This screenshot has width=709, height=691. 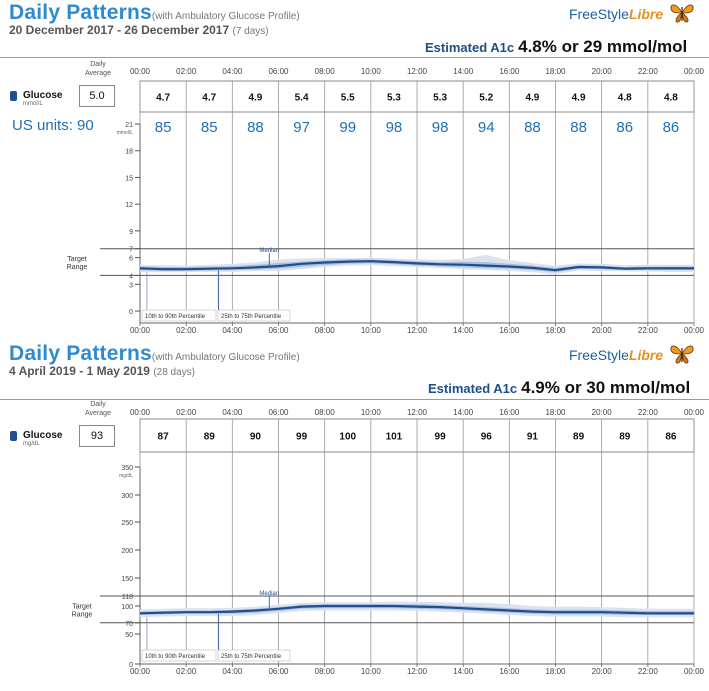 What do you see at coordinates (131, 259) in the screenshot?
I see `y-tick-label: 6` at bounding box center [131, 259].